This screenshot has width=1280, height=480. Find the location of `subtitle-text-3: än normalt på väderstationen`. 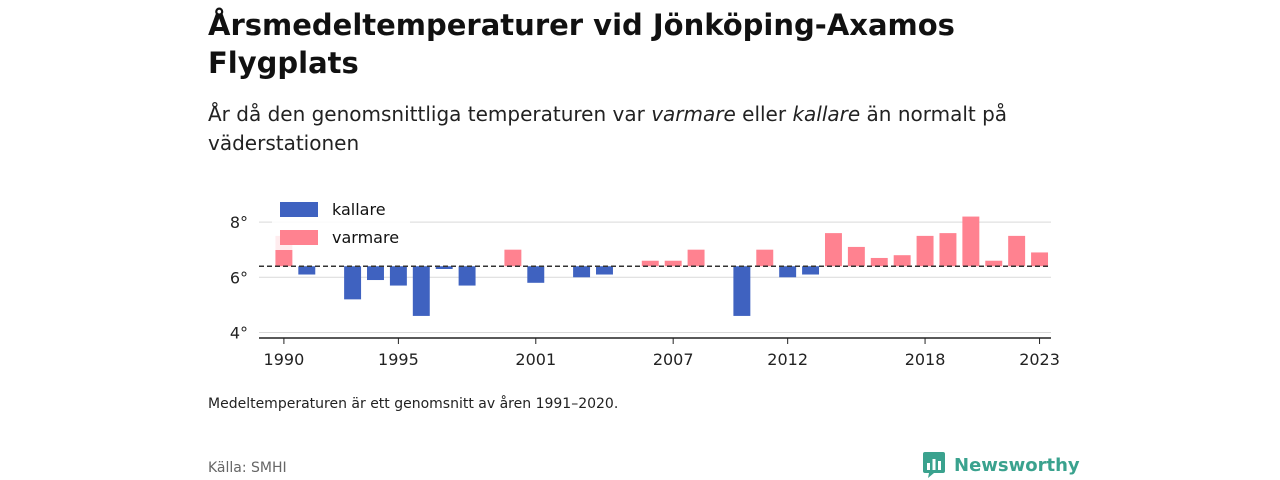

subtitle-text-3: än normalt på väderstationen is located at coordinates (608, 128).